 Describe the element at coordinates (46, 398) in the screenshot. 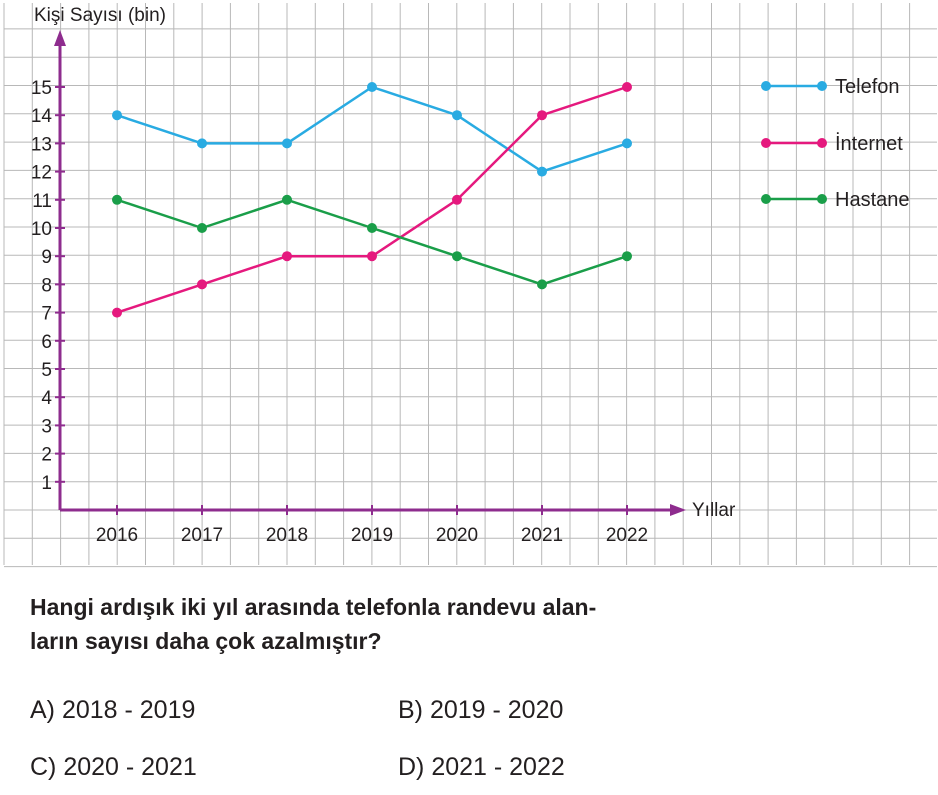

I see `y-tick-label: 4` at that location.